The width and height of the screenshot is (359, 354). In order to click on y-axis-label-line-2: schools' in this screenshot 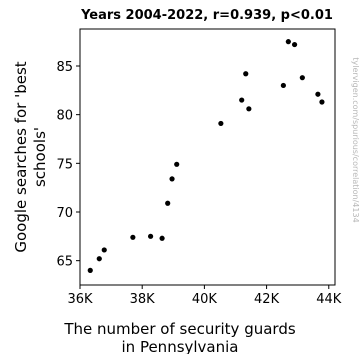, I will do `click(40, 157)`.